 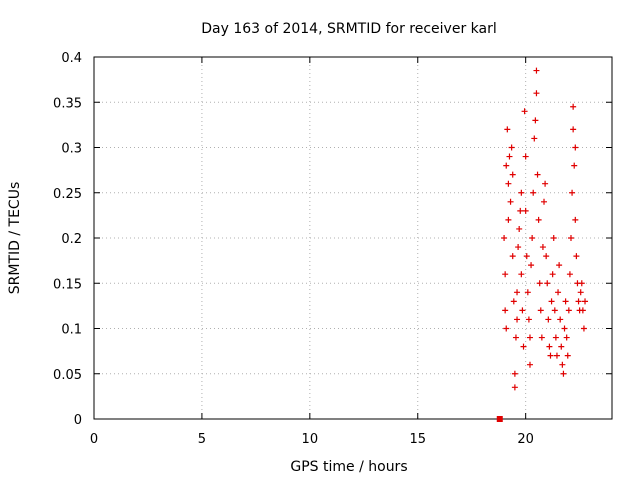 What do you see at coordinates (67, 284) in the screenshot?
I see `y-tick-label: 0.15` at bounding box center [67, 284].